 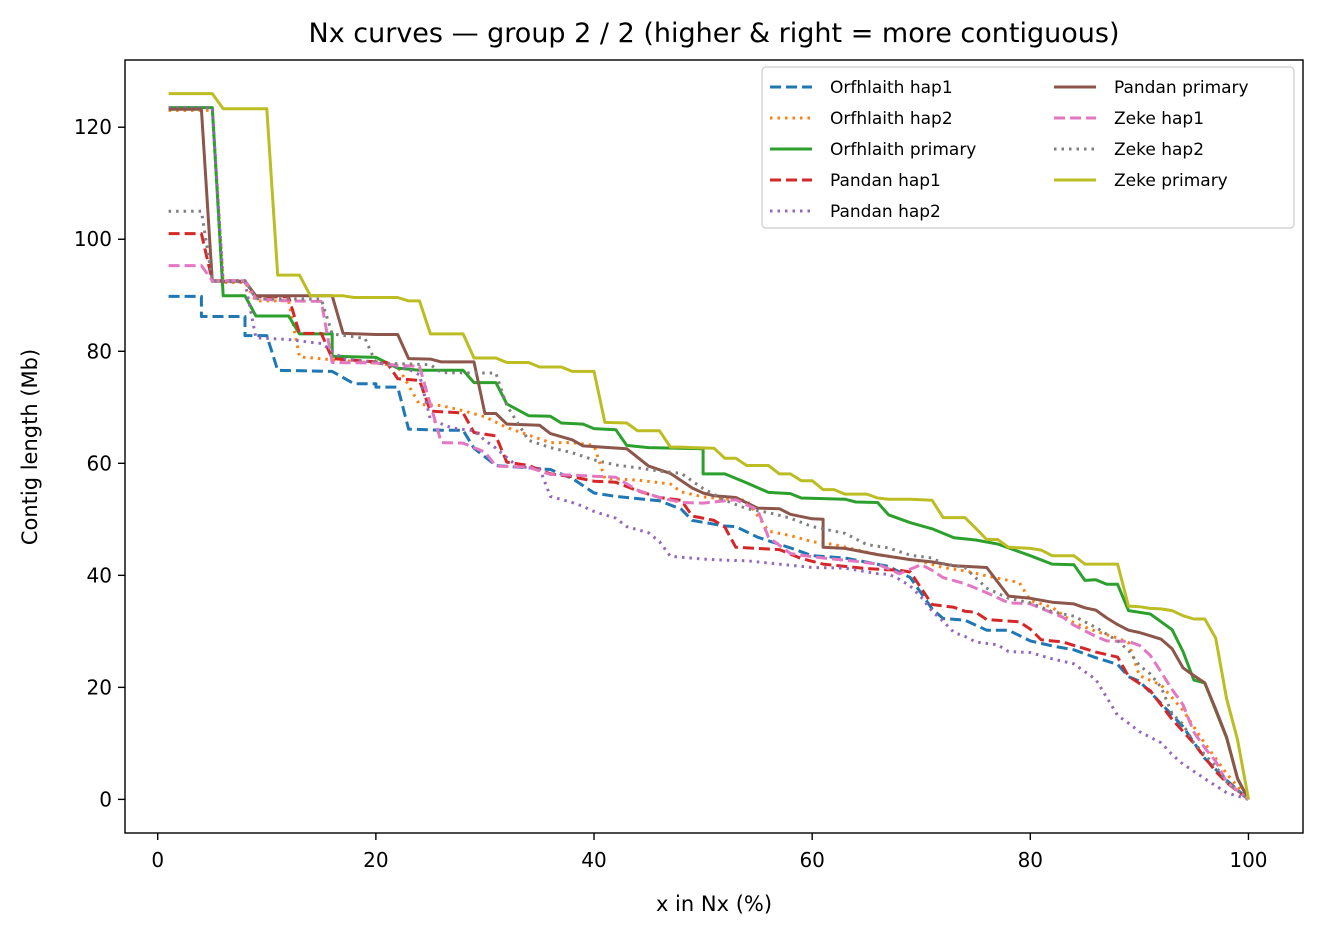 I want to click on x-axis: 0 20 40 60 80 100, so click(x=709, y=852).